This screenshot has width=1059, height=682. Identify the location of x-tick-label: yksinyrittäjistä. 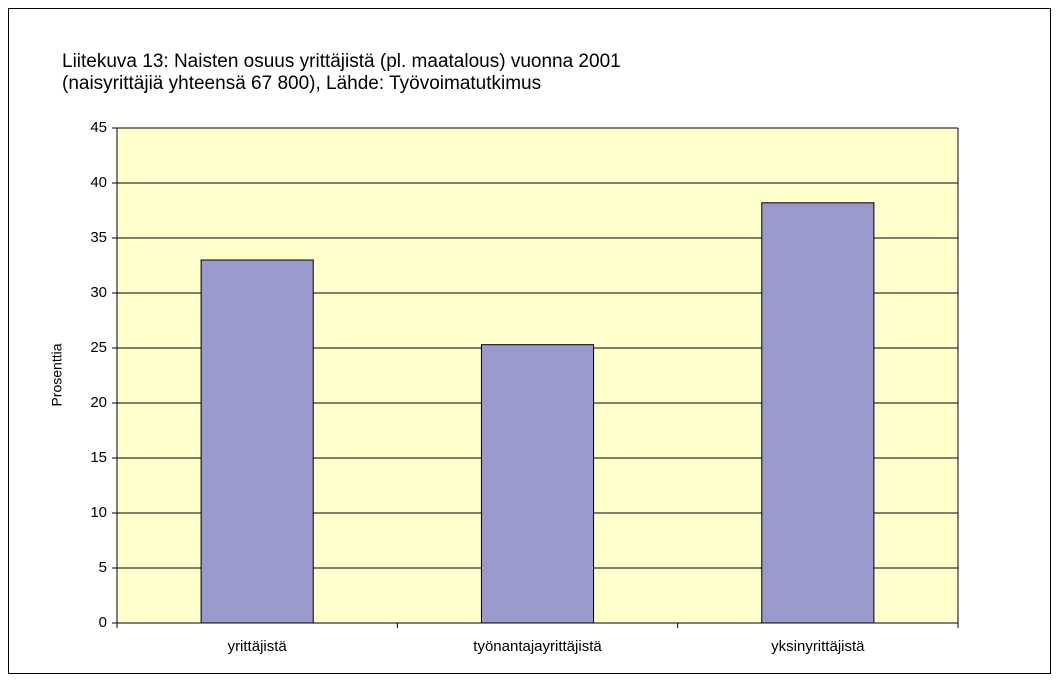
(818, 646).